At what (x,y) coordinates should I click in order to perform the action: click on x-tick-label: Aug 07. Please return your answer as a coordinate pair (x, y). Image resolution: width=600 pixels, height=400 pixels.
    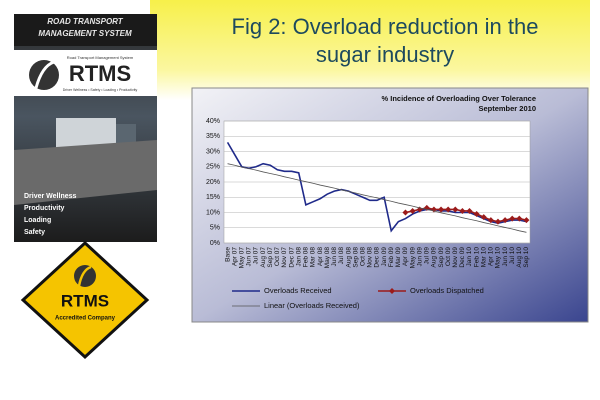
    Looking at the image, I should click on (263, 257).